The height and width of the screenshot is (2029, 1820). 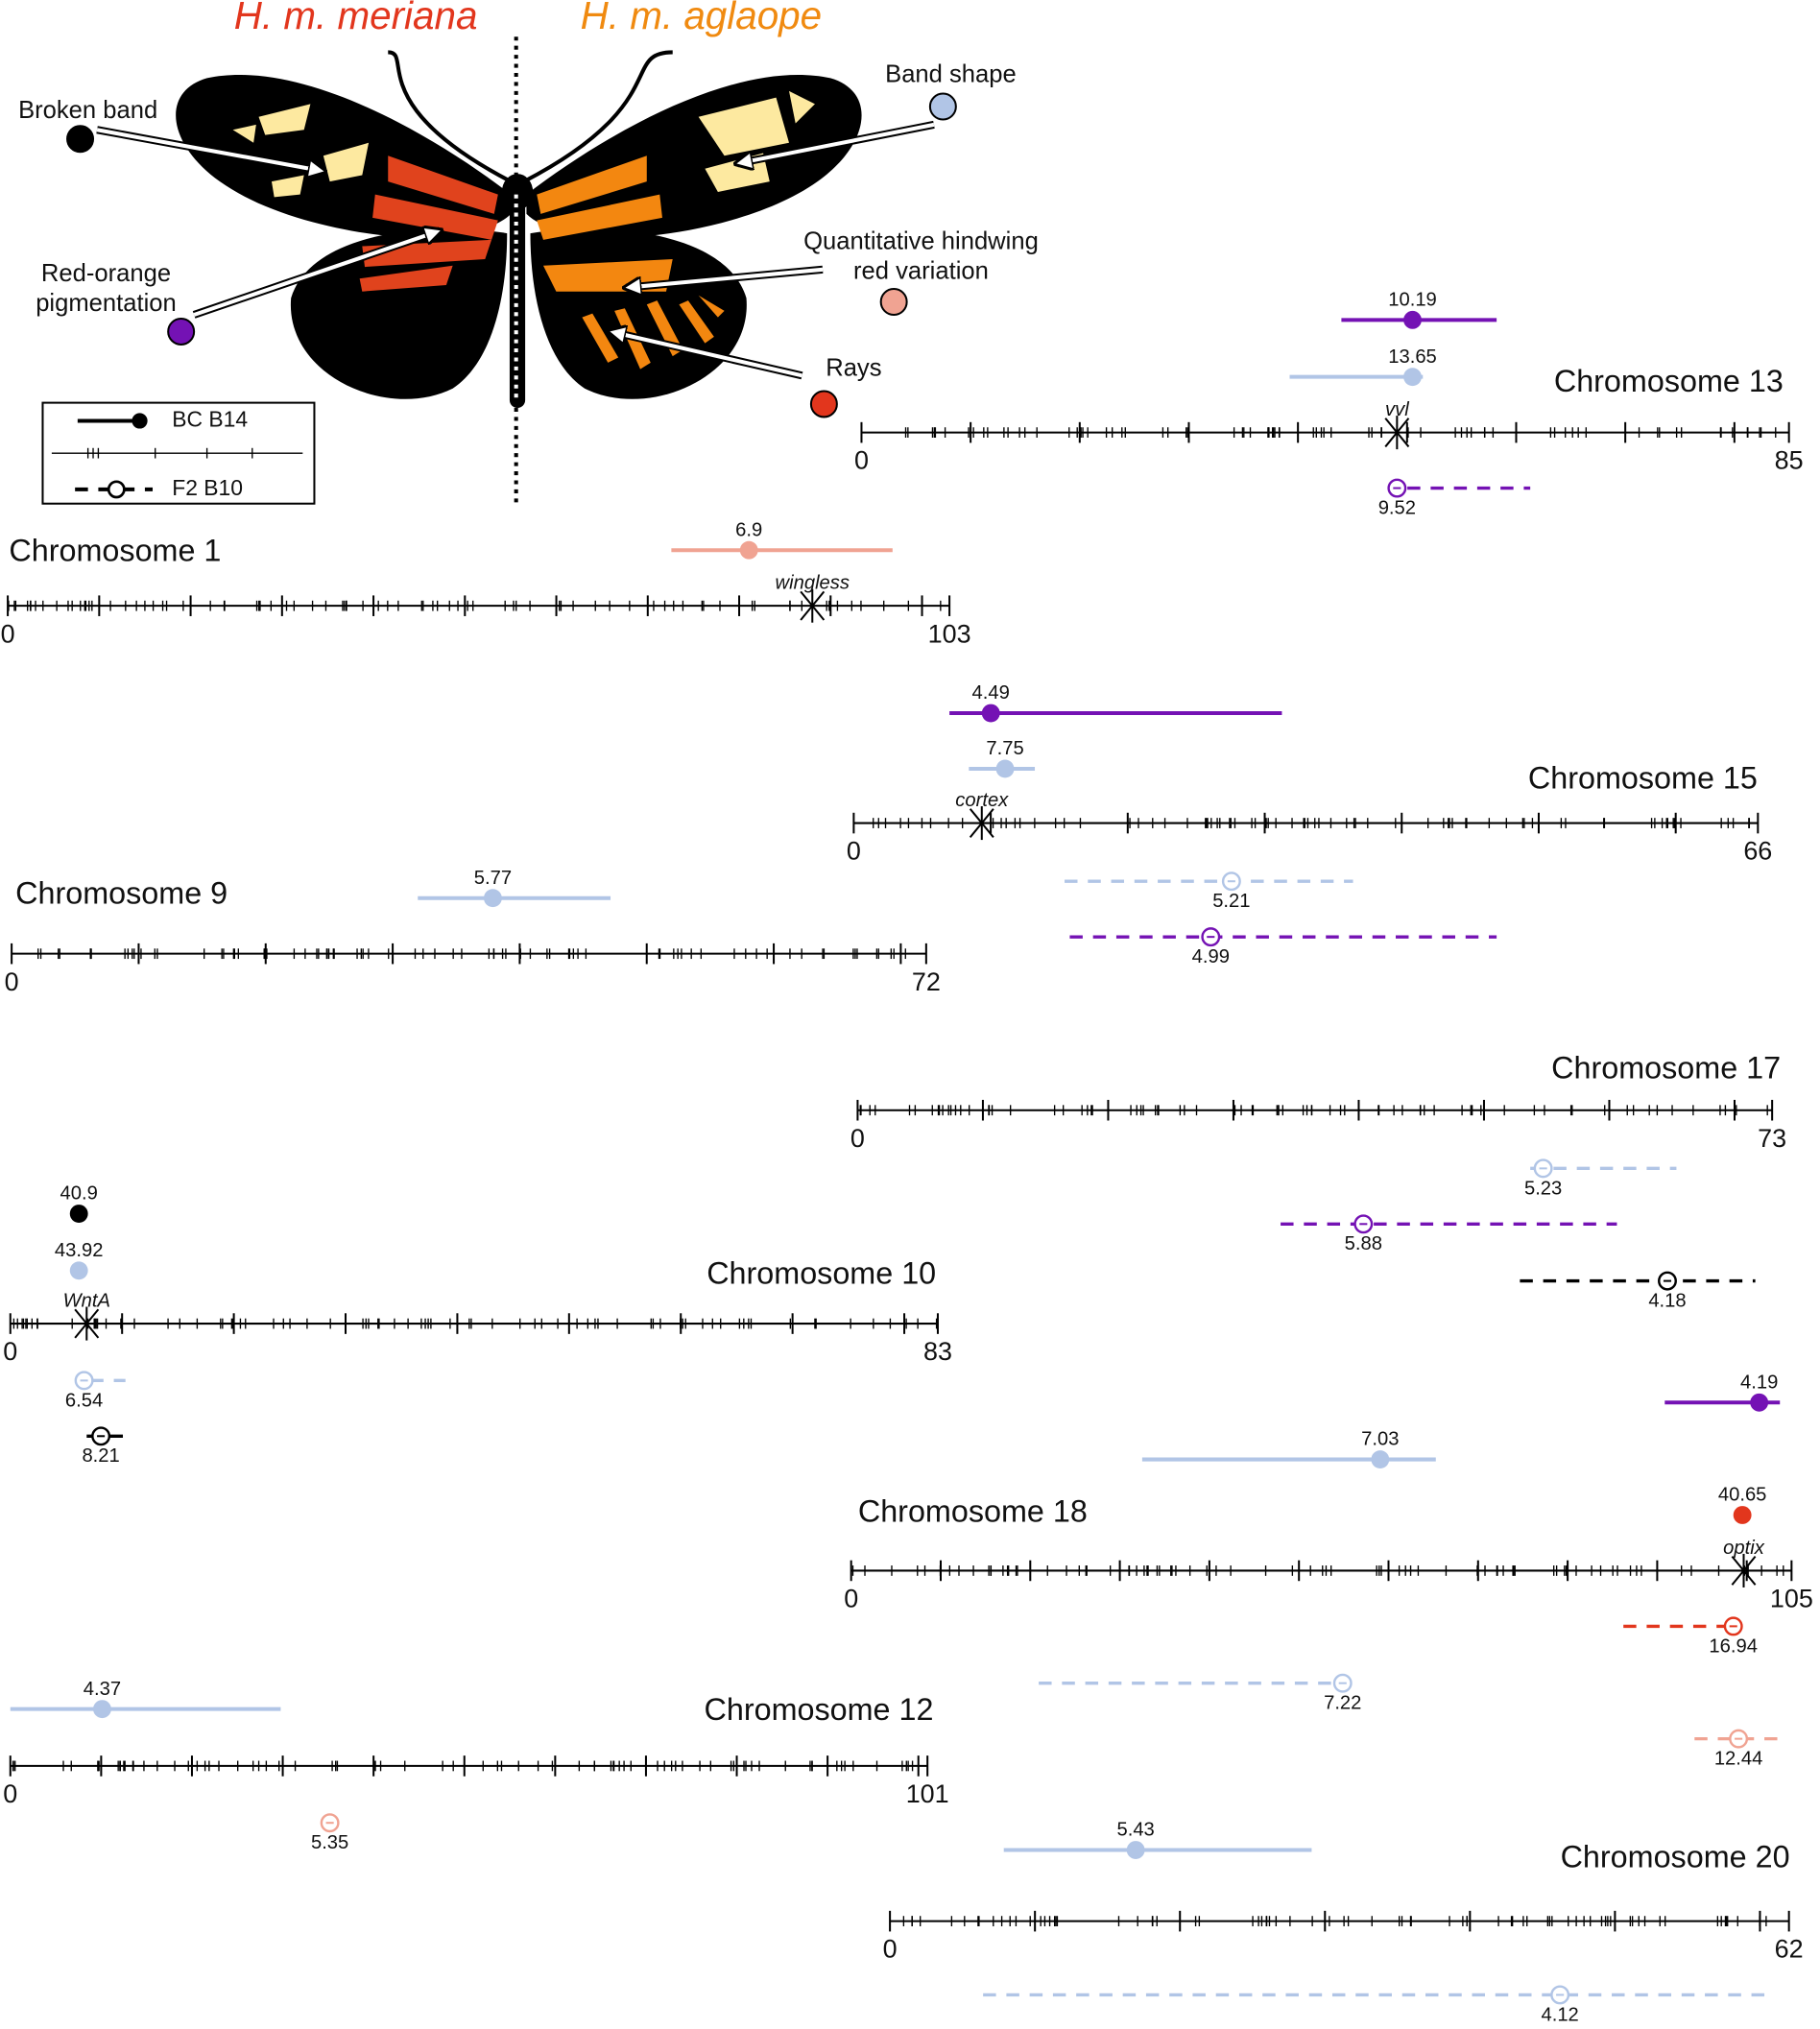 What do you see at coordinates (101, 1456) in the screenshot?
I see `qtl-label: 8.21` at bounding box center [101, 1456].